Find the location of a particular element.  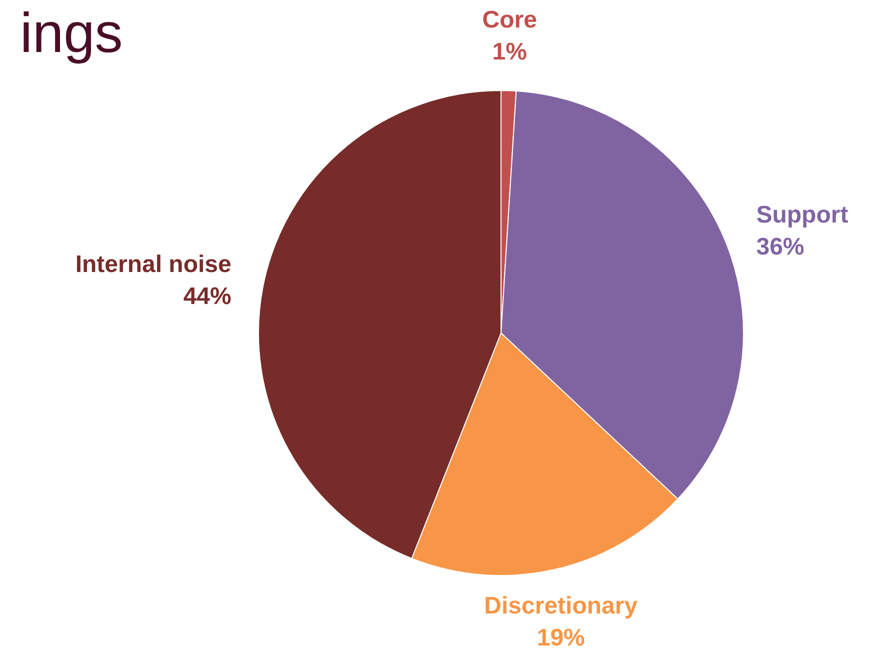

slice-label: Internal noise is located at coordinates (153, 264).